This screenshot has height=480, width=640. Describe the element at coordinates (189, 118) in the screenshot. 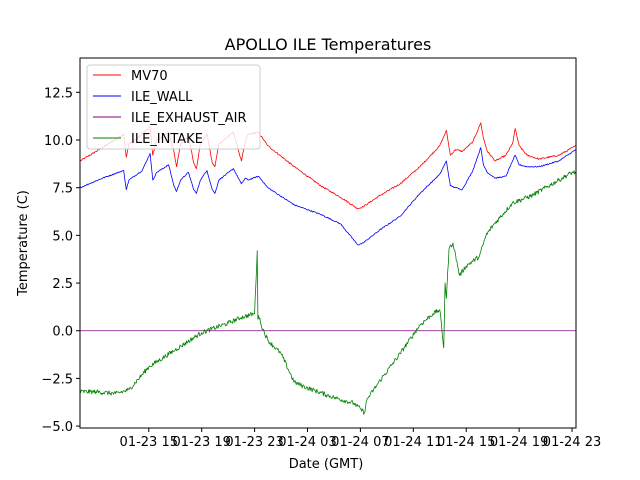

I see `legend-label-ile-exhaust-air: ILE_EXHAUST_AIR` at that location.